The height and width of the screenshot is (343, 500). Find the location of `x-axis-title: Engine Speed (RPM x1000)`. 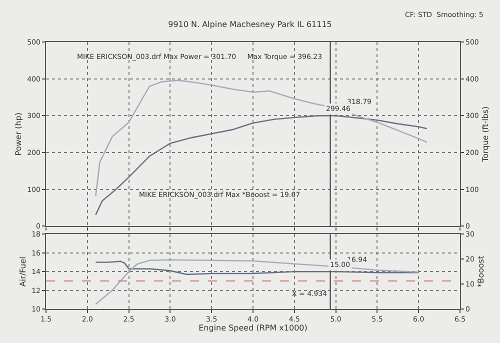

x-axis-title: Engine Speed (RPM x1000) is located at coordinates (253, 328).